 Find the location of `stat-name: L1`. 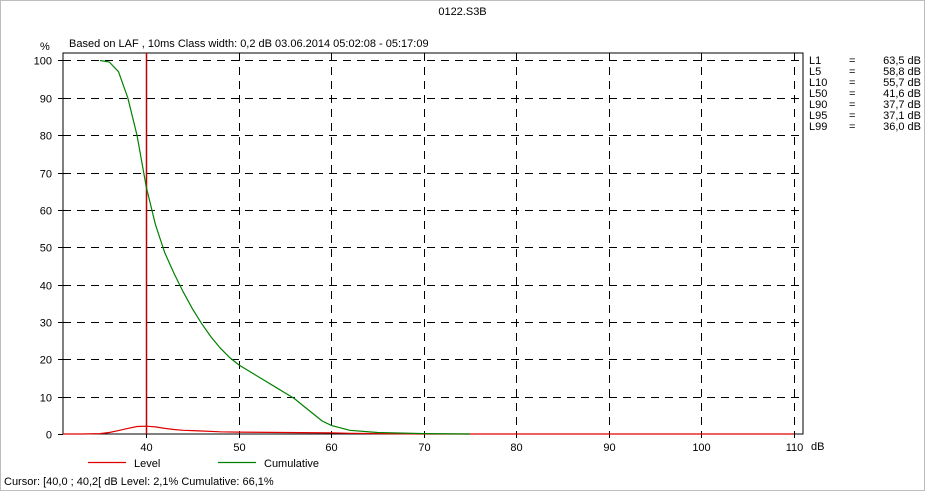

stat-name: L1 is located at coordinates (815, 61).